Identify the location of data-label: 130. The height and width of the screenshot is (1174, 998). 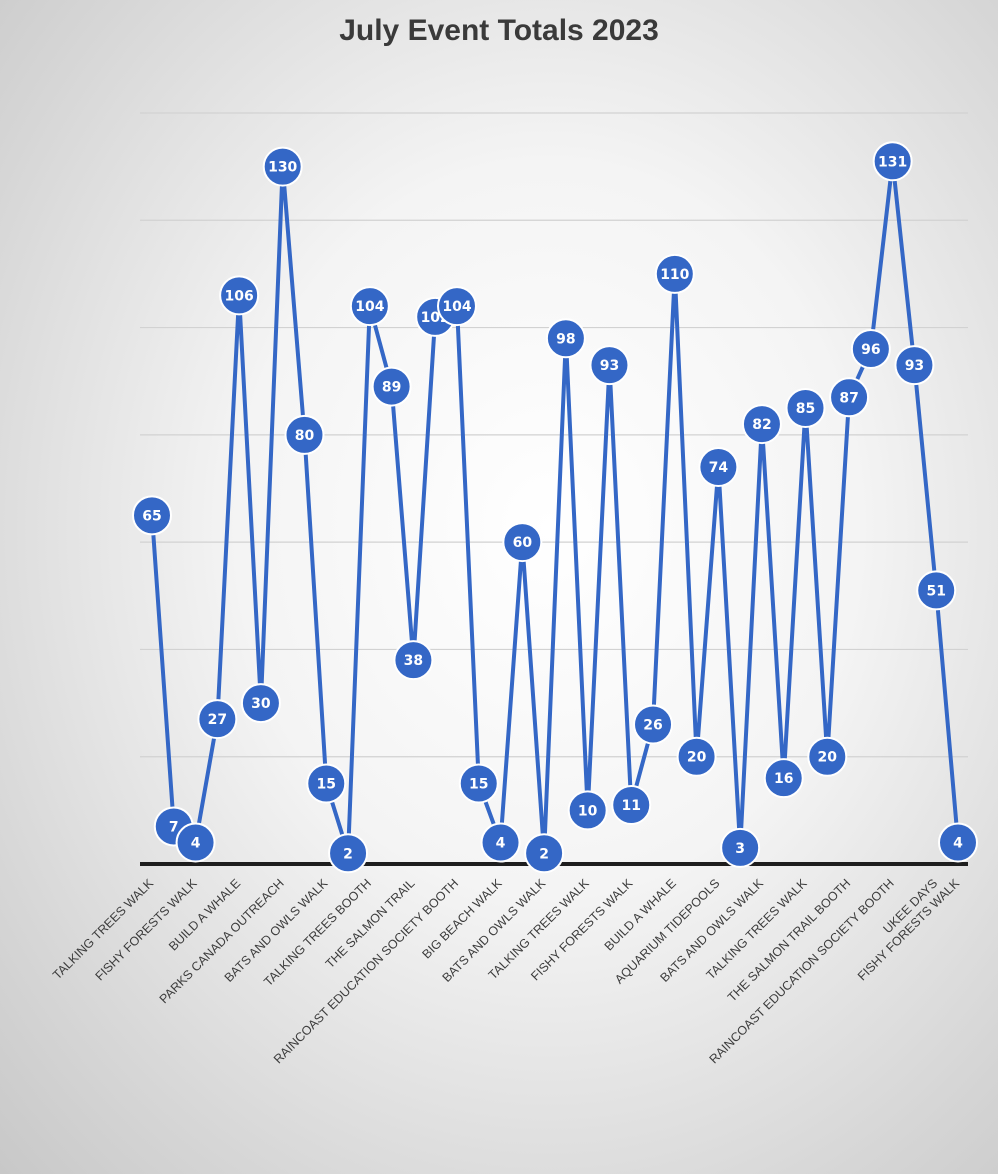
(282, 168).